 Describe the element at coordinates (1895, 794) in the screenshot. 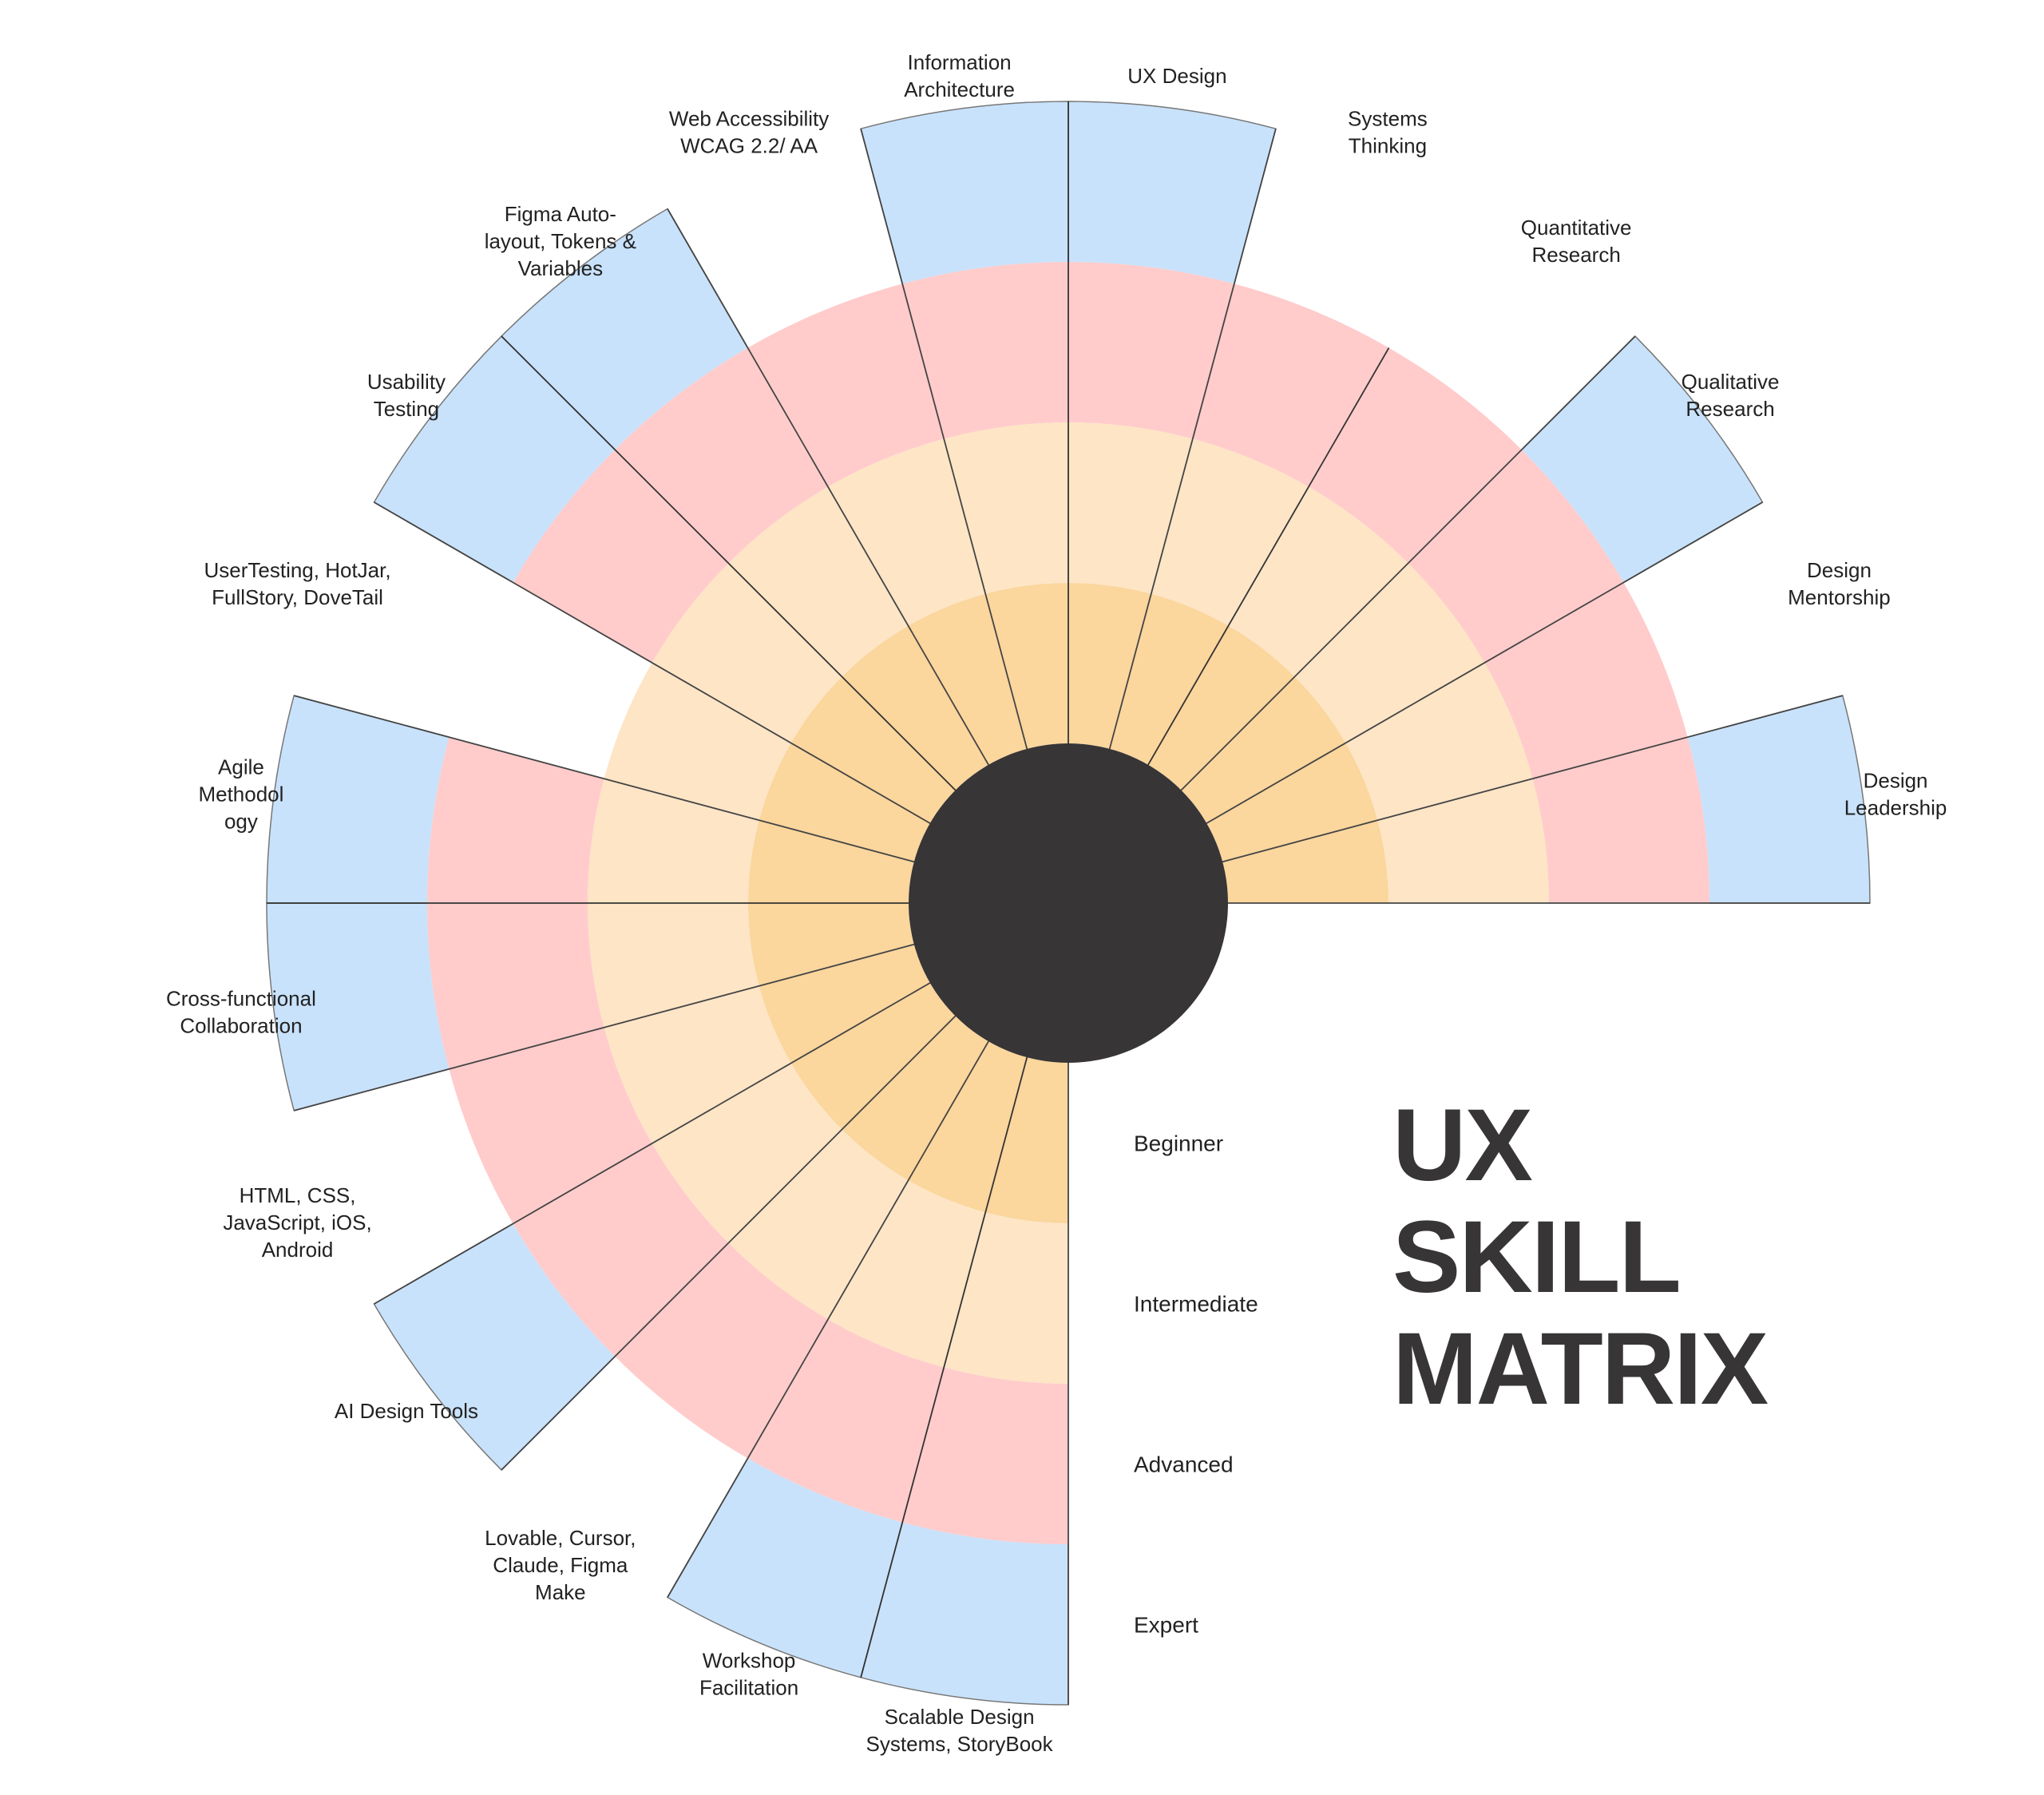

I see `skill-label: Design Leadership` at that location.